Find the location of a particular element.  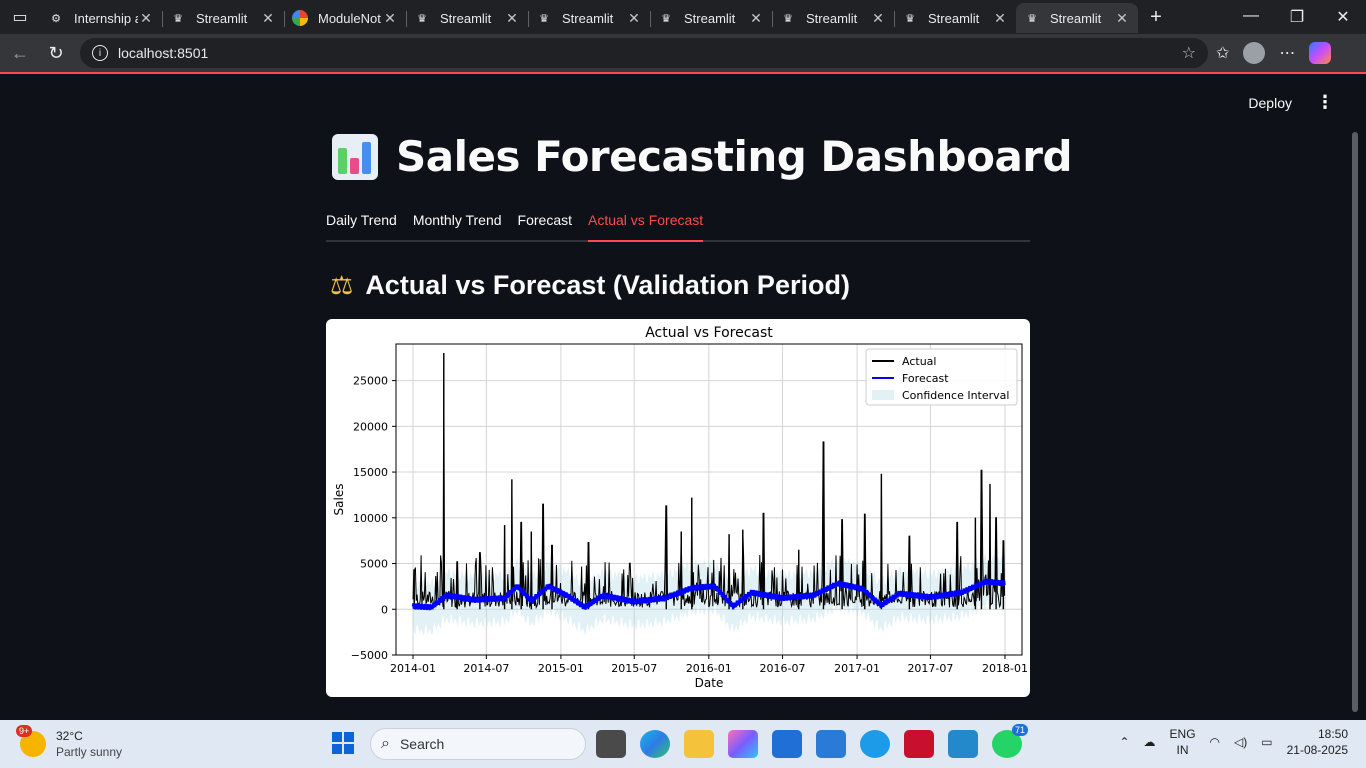

close-window-icon: ✕ is located at coordinates (1343, 17).